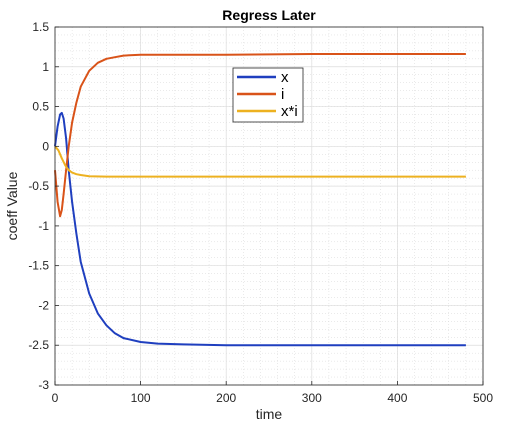 This screenshot has height=426, width=508. What do you see at coordinates (397, 398) in the screenshot?
I see `x-tick-label: 400` at bounding box center [397, 398].